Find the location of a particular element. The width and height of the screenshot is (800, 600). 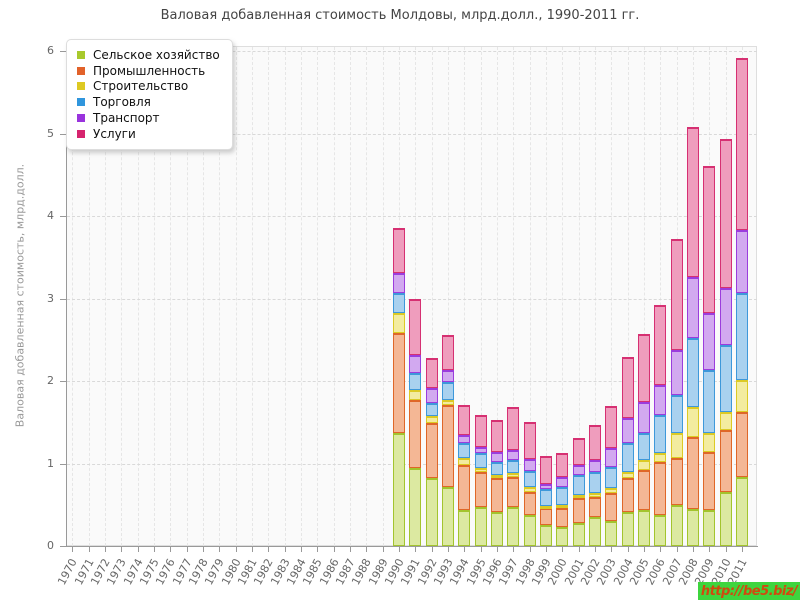

watermark-link: http://be5.biz/ is located at coordinates (749, 591).